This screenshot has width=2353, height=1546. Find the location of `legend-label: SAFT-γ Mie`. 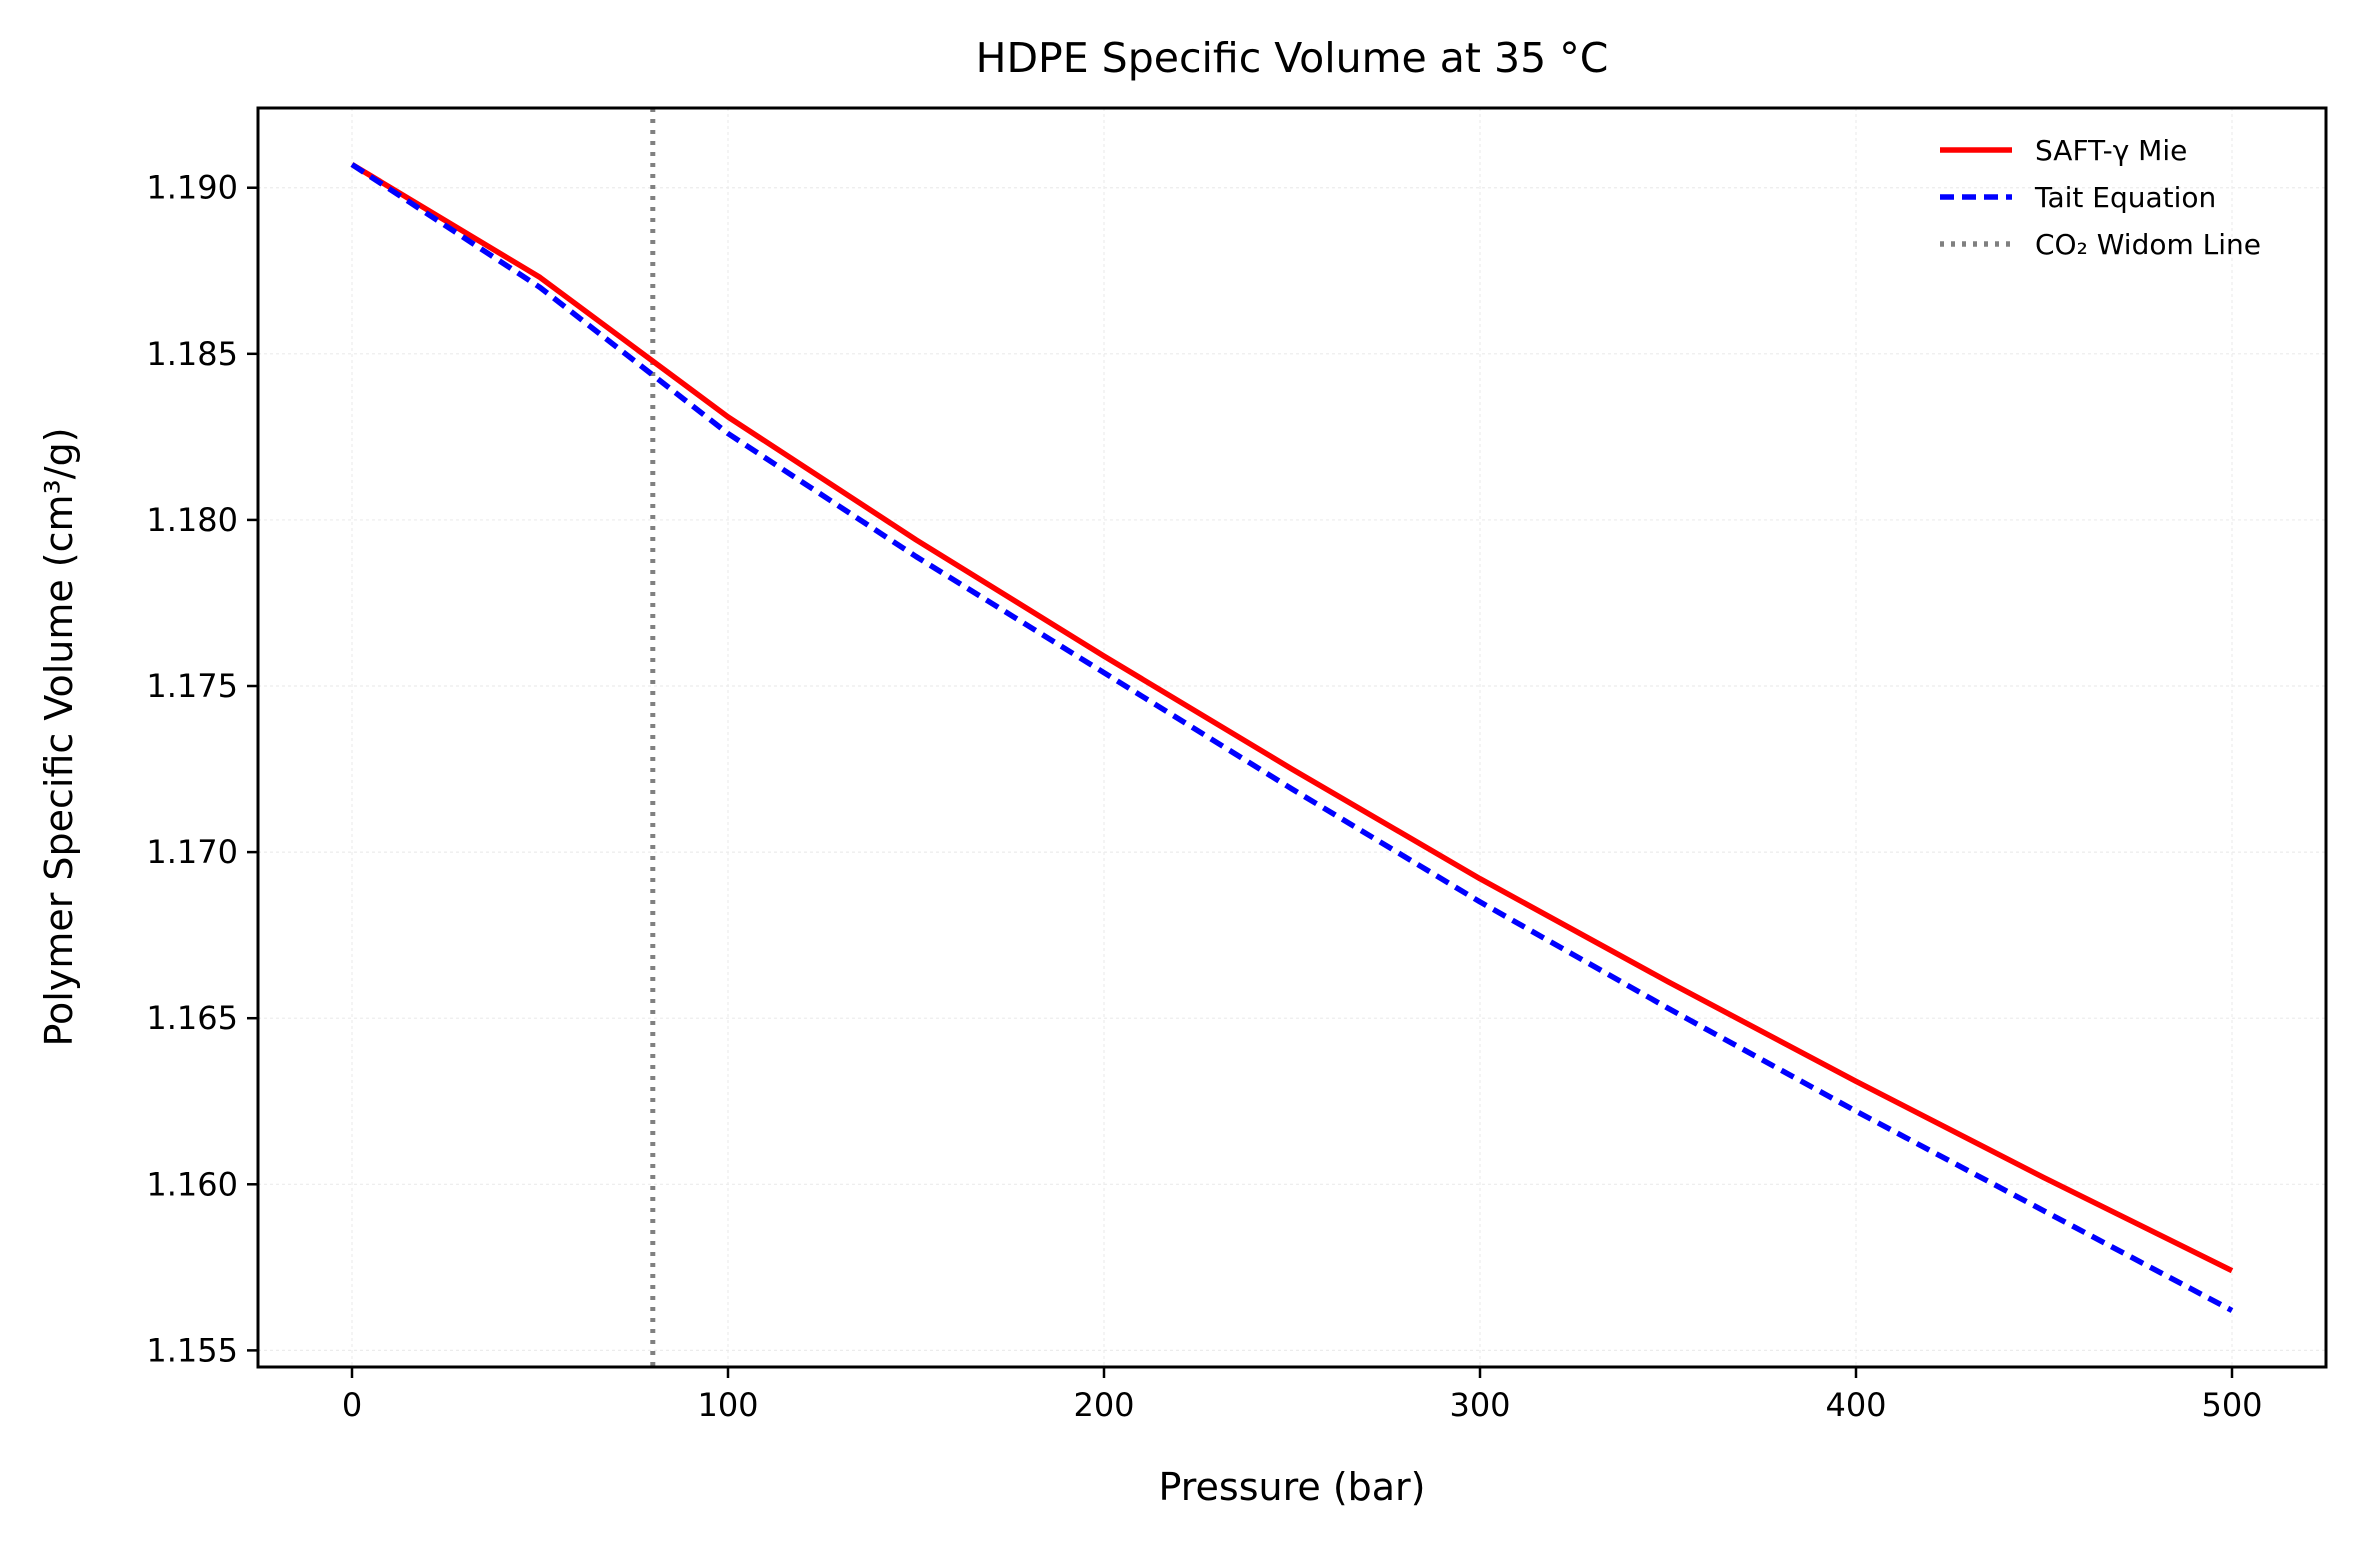

legend-label: SAFT-γ Mie is located at coordinates (2111, 150).